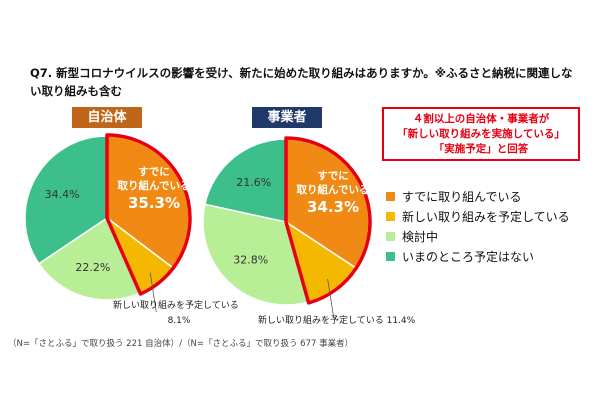 The image size is (600, 400). What do you see at coordinates (179, 321) in the screenshot?
I see `local-value-planned: 8.1%` at bounding box center [179, 321].